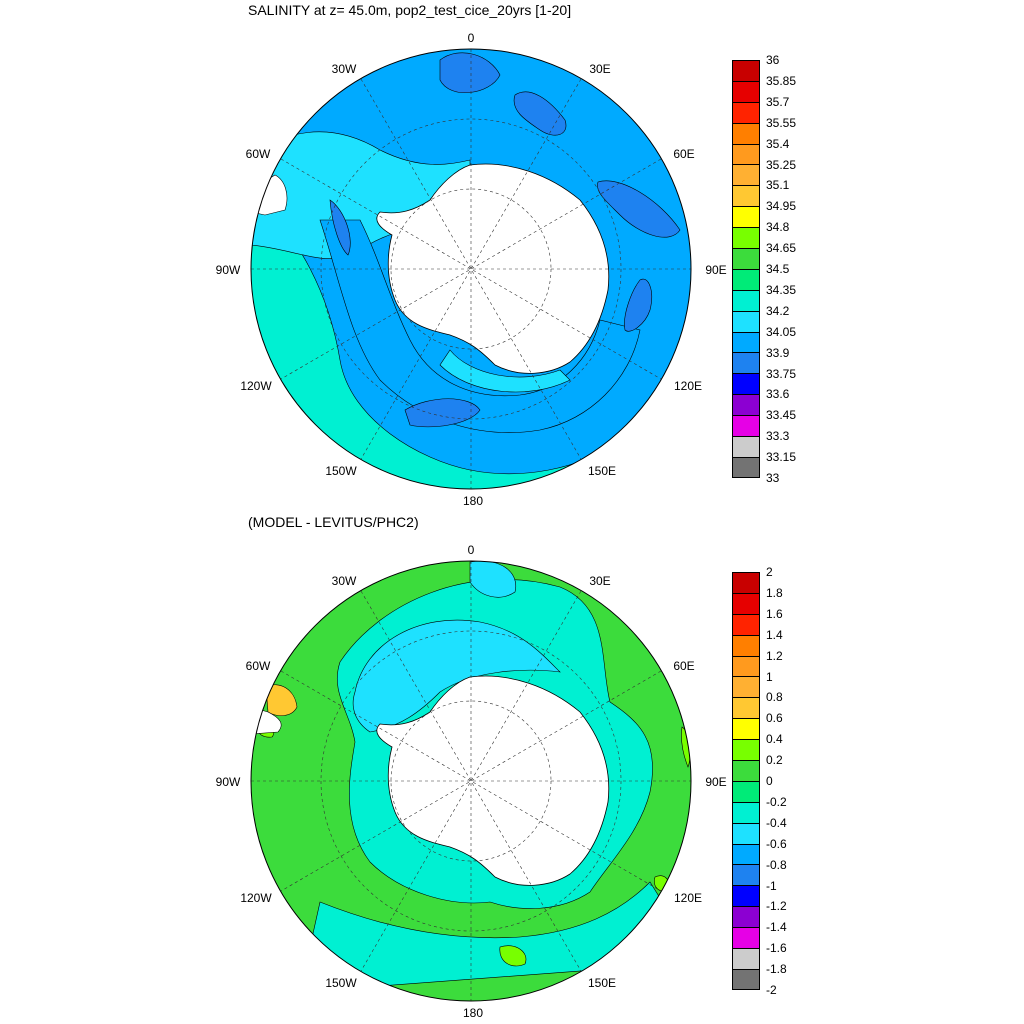 The width and height of the screenshot is (1024, 1024). Describe the element at coordinates (781, 457) in the screenshot. I see `colorbar-tick-label: 33.15` at that location.